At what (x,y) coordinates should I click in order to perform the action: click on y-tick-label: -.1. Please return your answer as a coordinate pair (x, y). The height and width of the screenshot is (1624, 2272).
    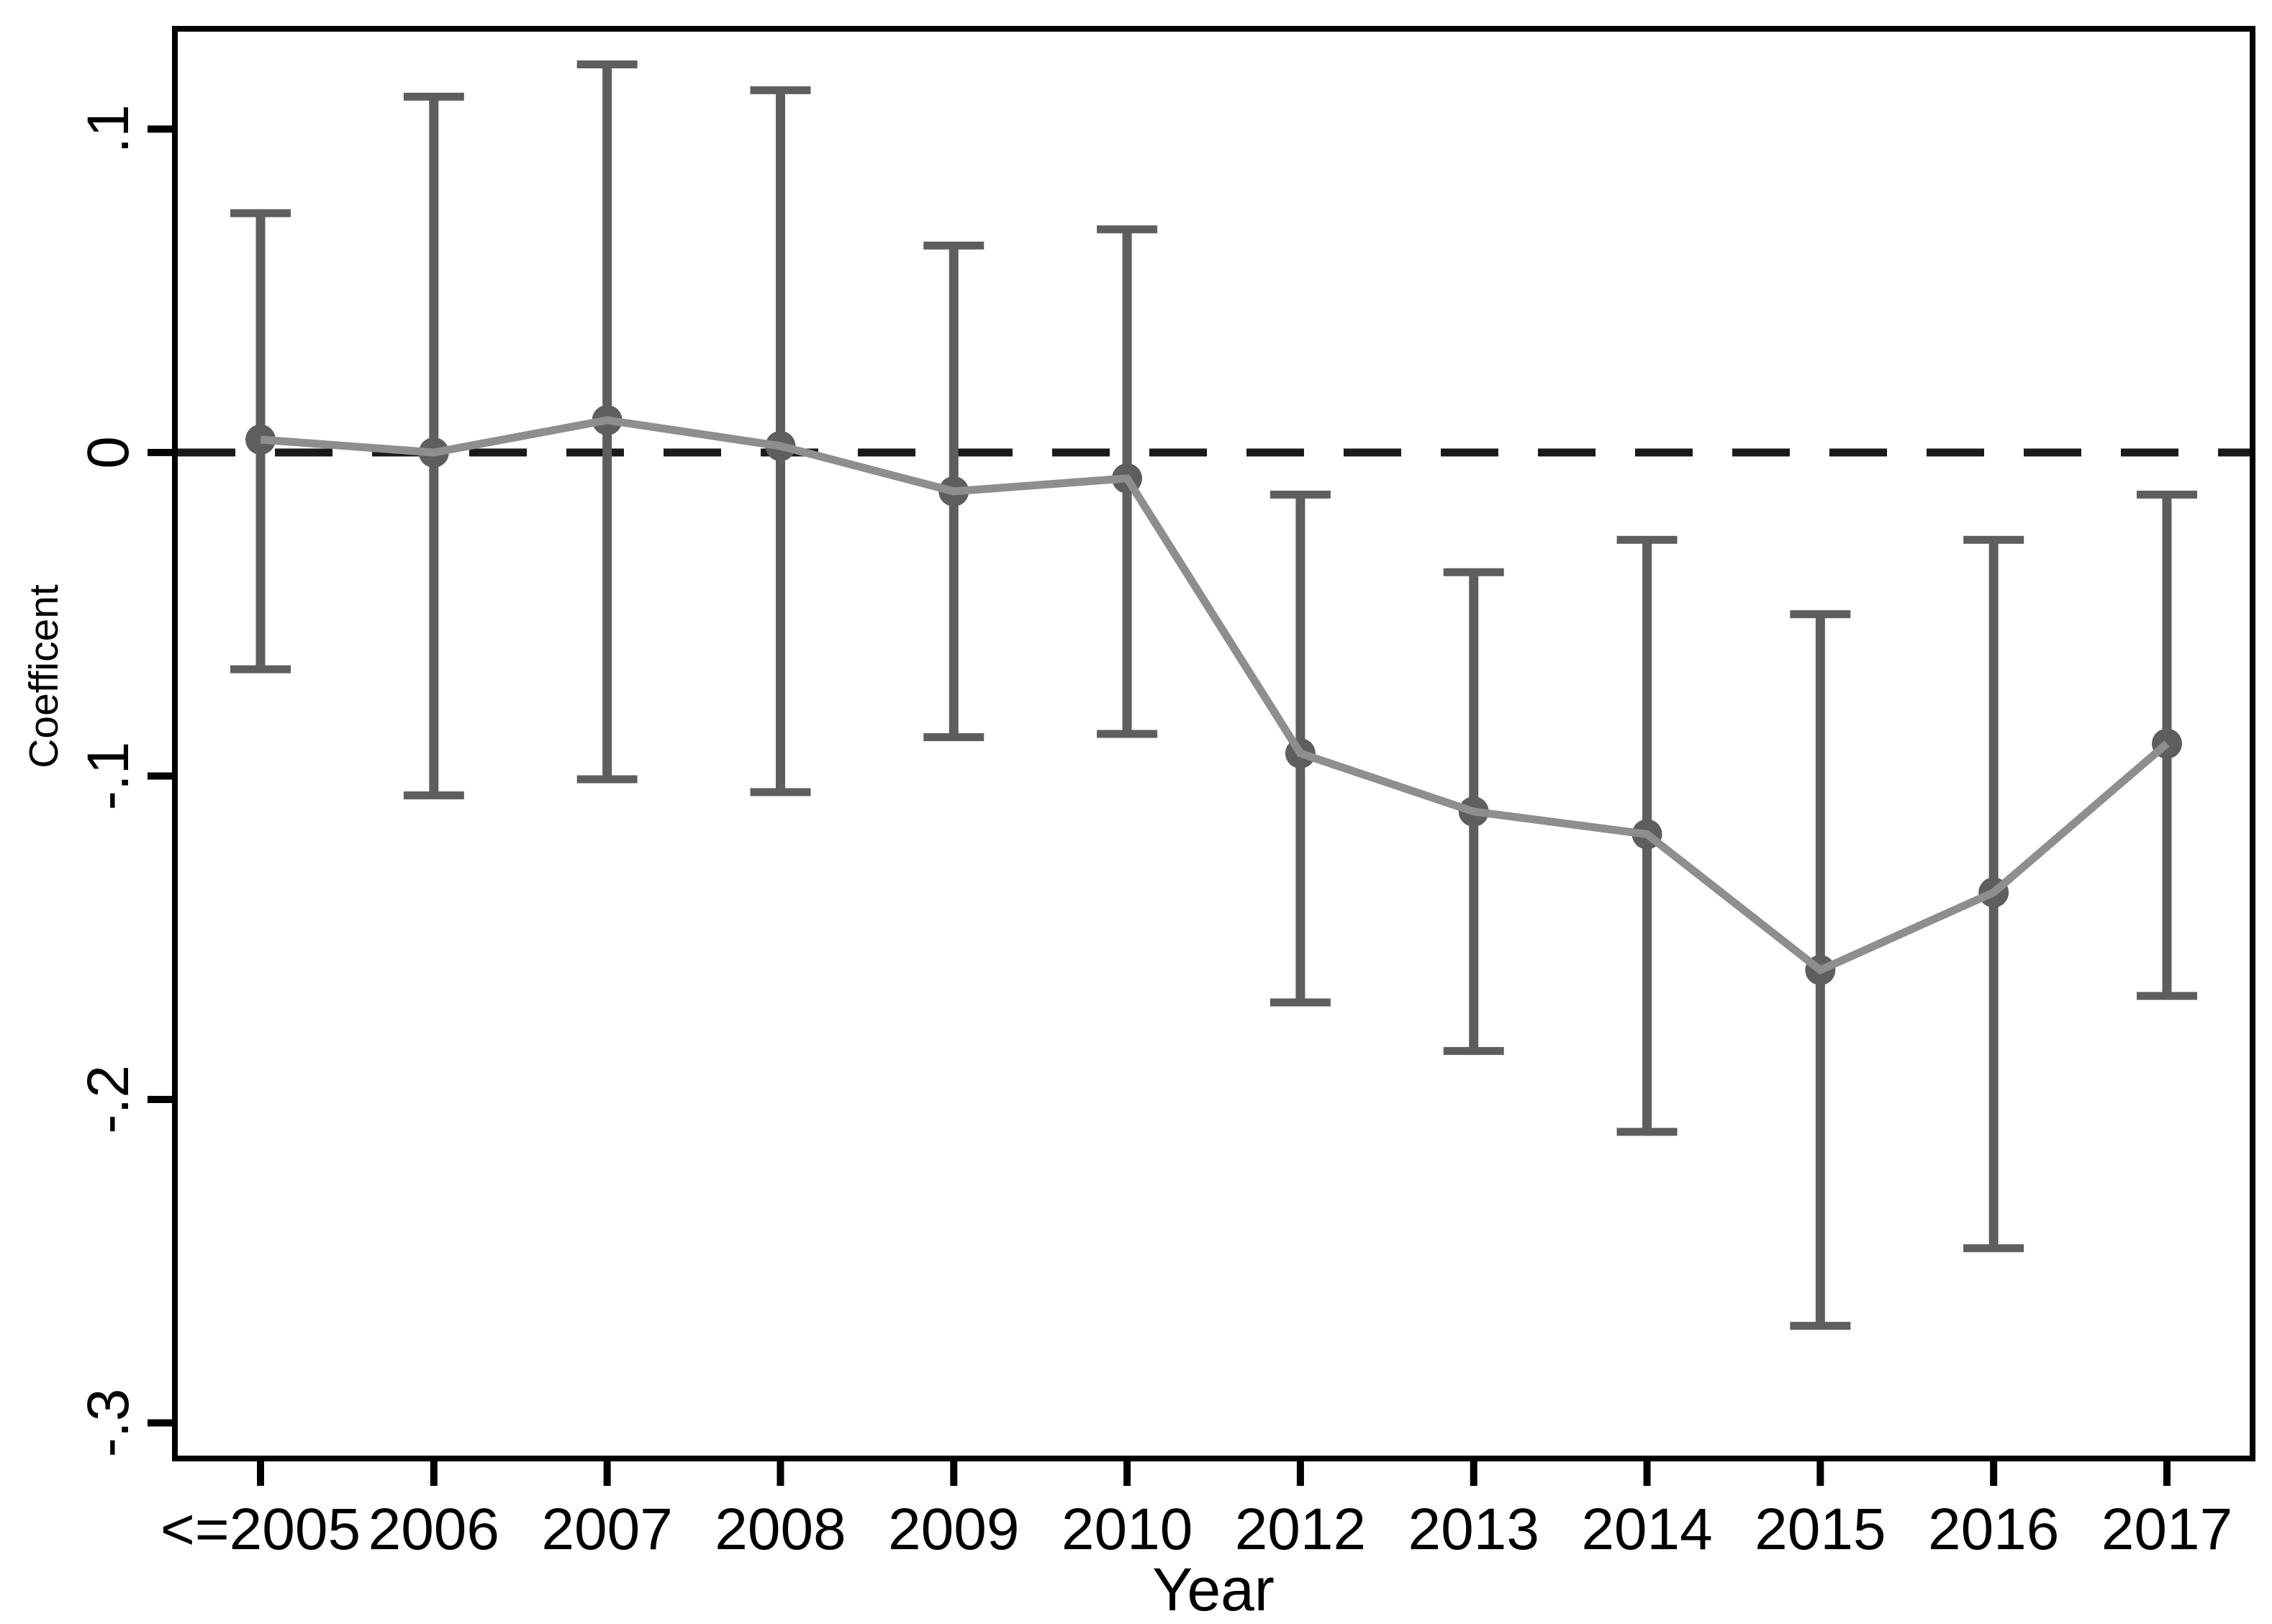
    Looking at the image, I should click on (108, 776).